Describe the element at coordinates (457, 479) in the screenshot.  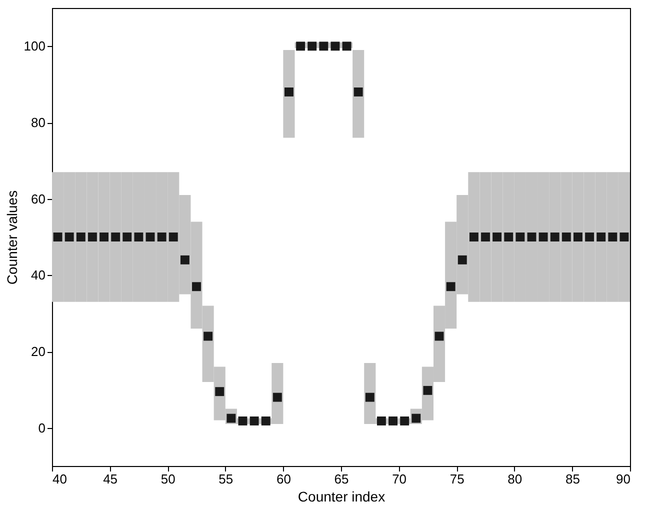
I see `x-tick-label: 75` at that location.